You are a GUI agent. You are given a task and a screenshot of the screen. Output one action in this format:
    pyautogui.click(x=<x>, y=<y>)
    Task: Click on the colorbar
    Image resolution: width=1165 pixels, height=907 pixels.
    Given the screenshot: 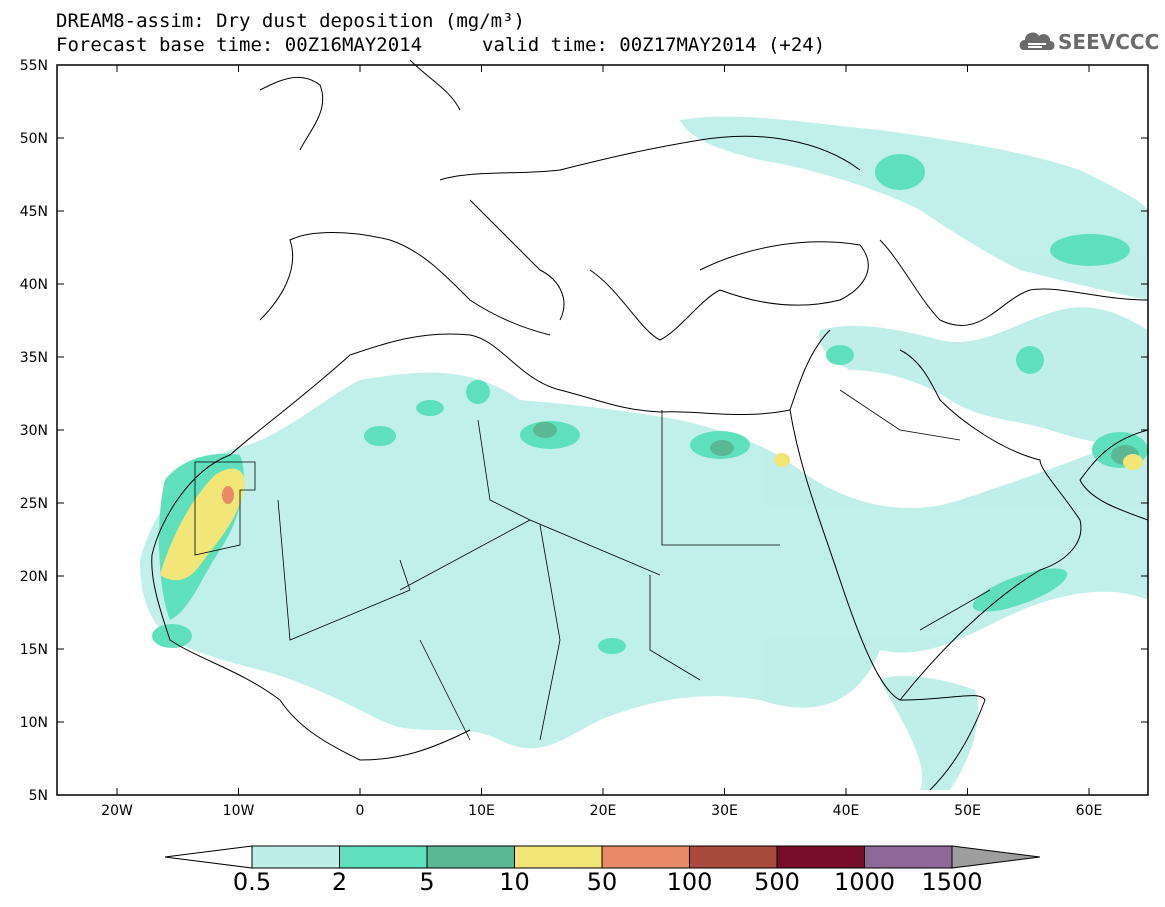 What is the action you would take?
    pyautogui.click(x=602, y=857)
    